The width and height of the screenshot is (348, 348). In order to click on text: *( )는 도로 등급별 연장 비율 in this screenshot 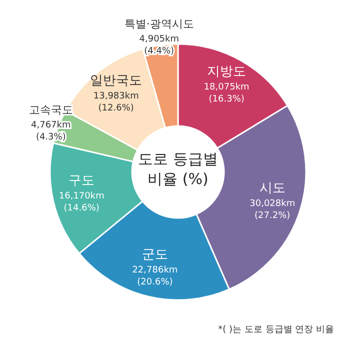, I will do `click(276, 330)`.